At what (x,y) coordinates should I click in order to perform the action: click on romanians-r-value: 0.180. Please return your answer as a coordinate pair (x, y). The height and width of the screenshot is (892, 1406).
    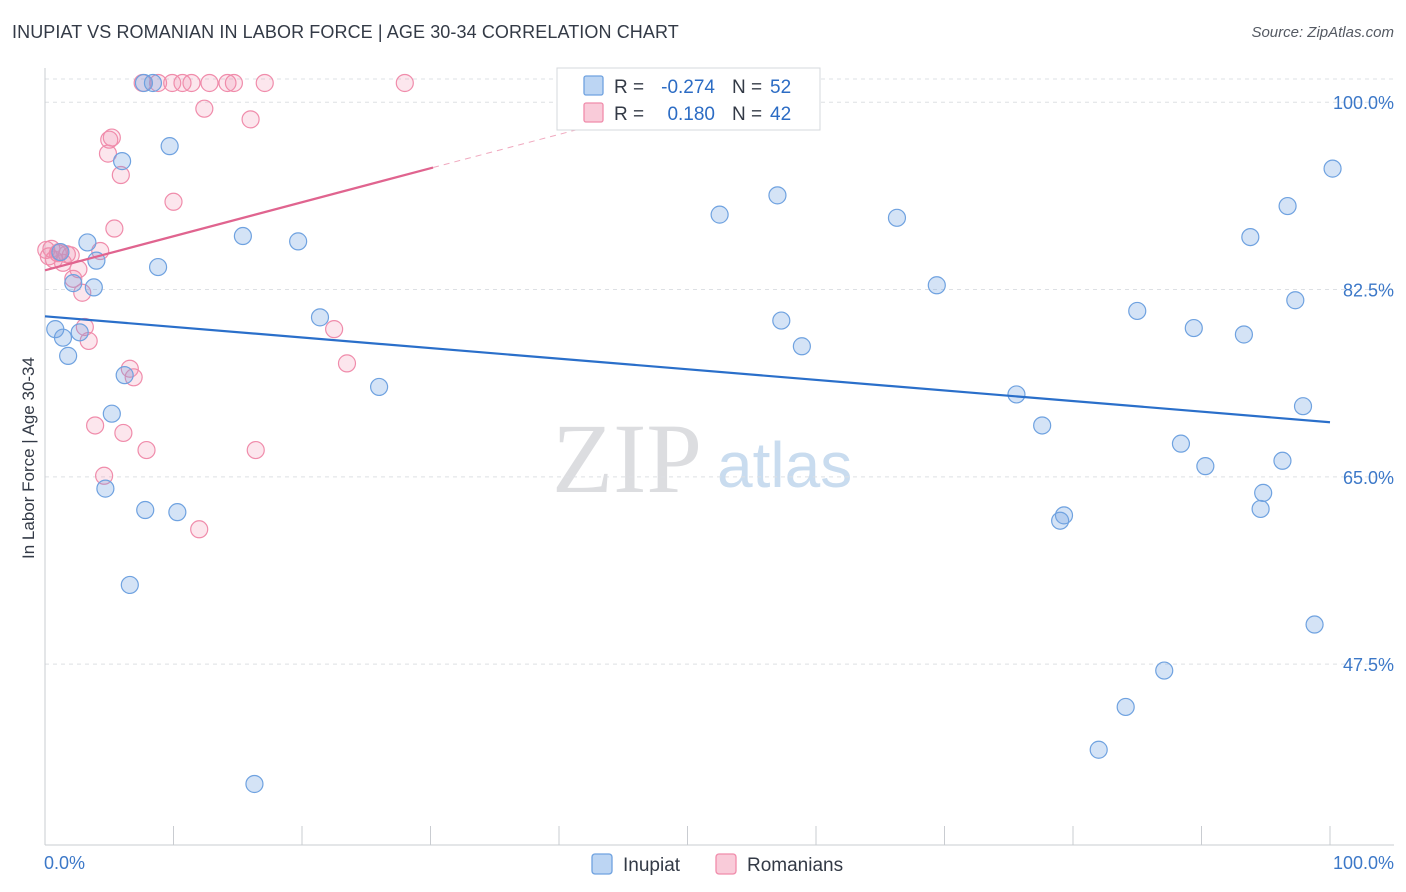
    Looking at the image, I should click on (691, 114).